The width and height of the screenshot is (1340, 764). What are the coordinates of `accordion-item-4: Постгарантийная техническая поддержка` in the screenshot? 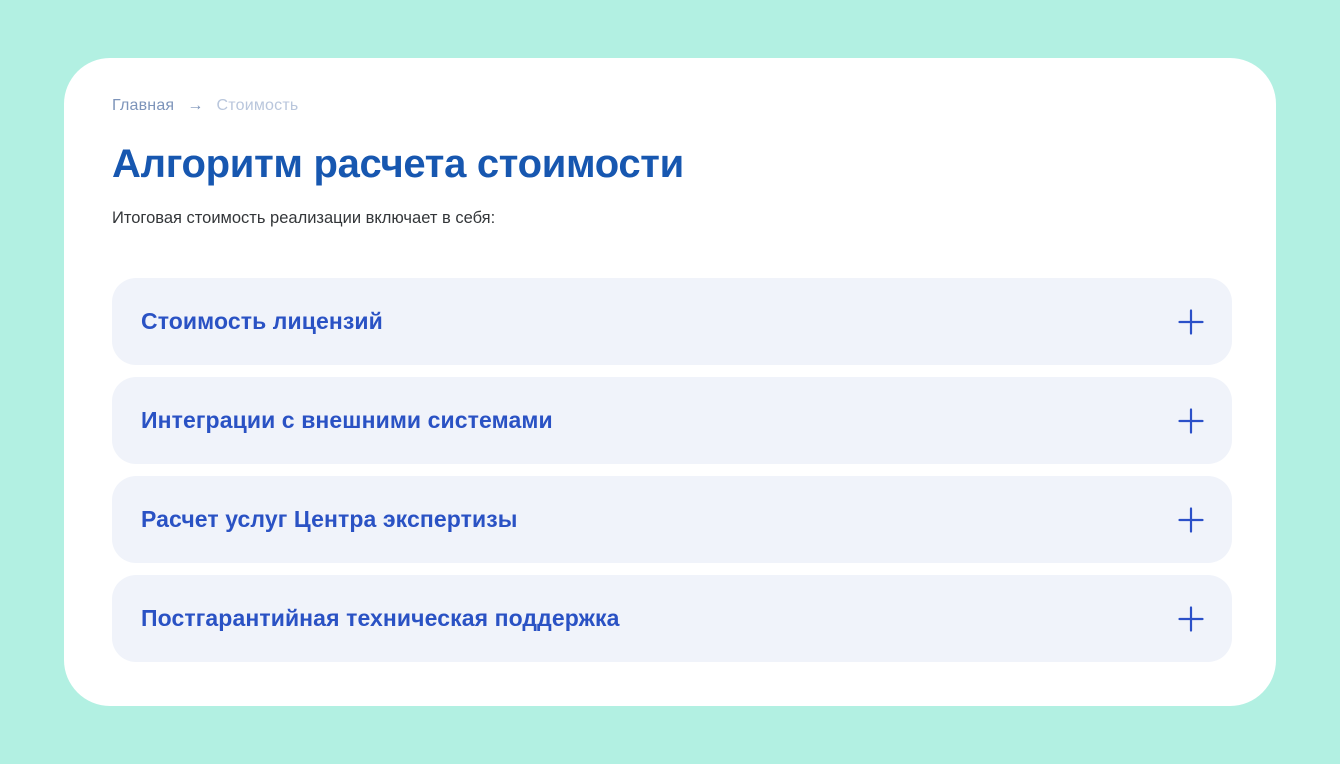 It's located at (672, 618).